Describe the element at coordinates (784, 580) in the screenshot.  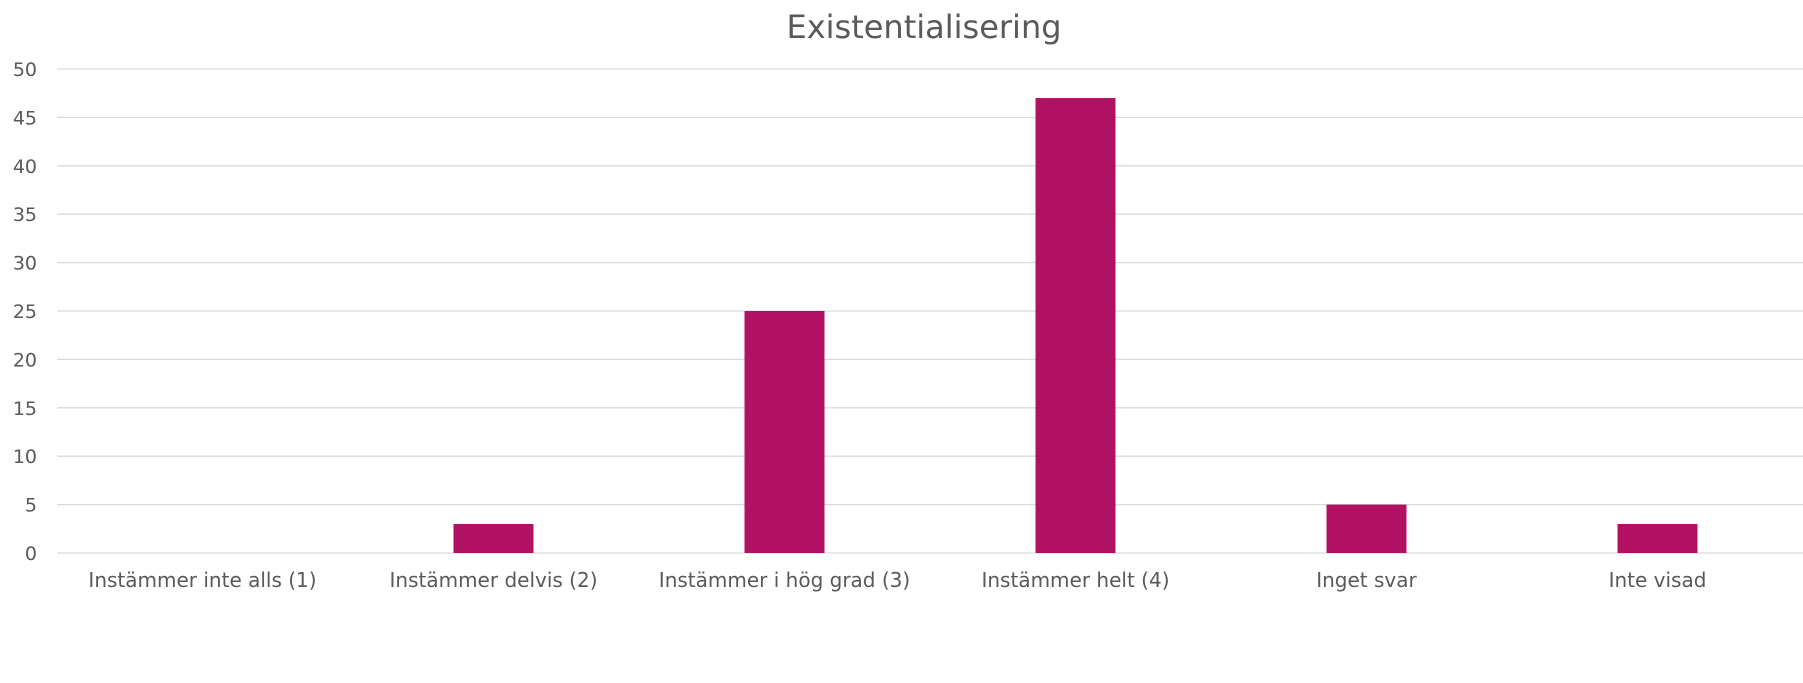
I see `x-category-label: Instämmer i hög grad (3)` at that location.